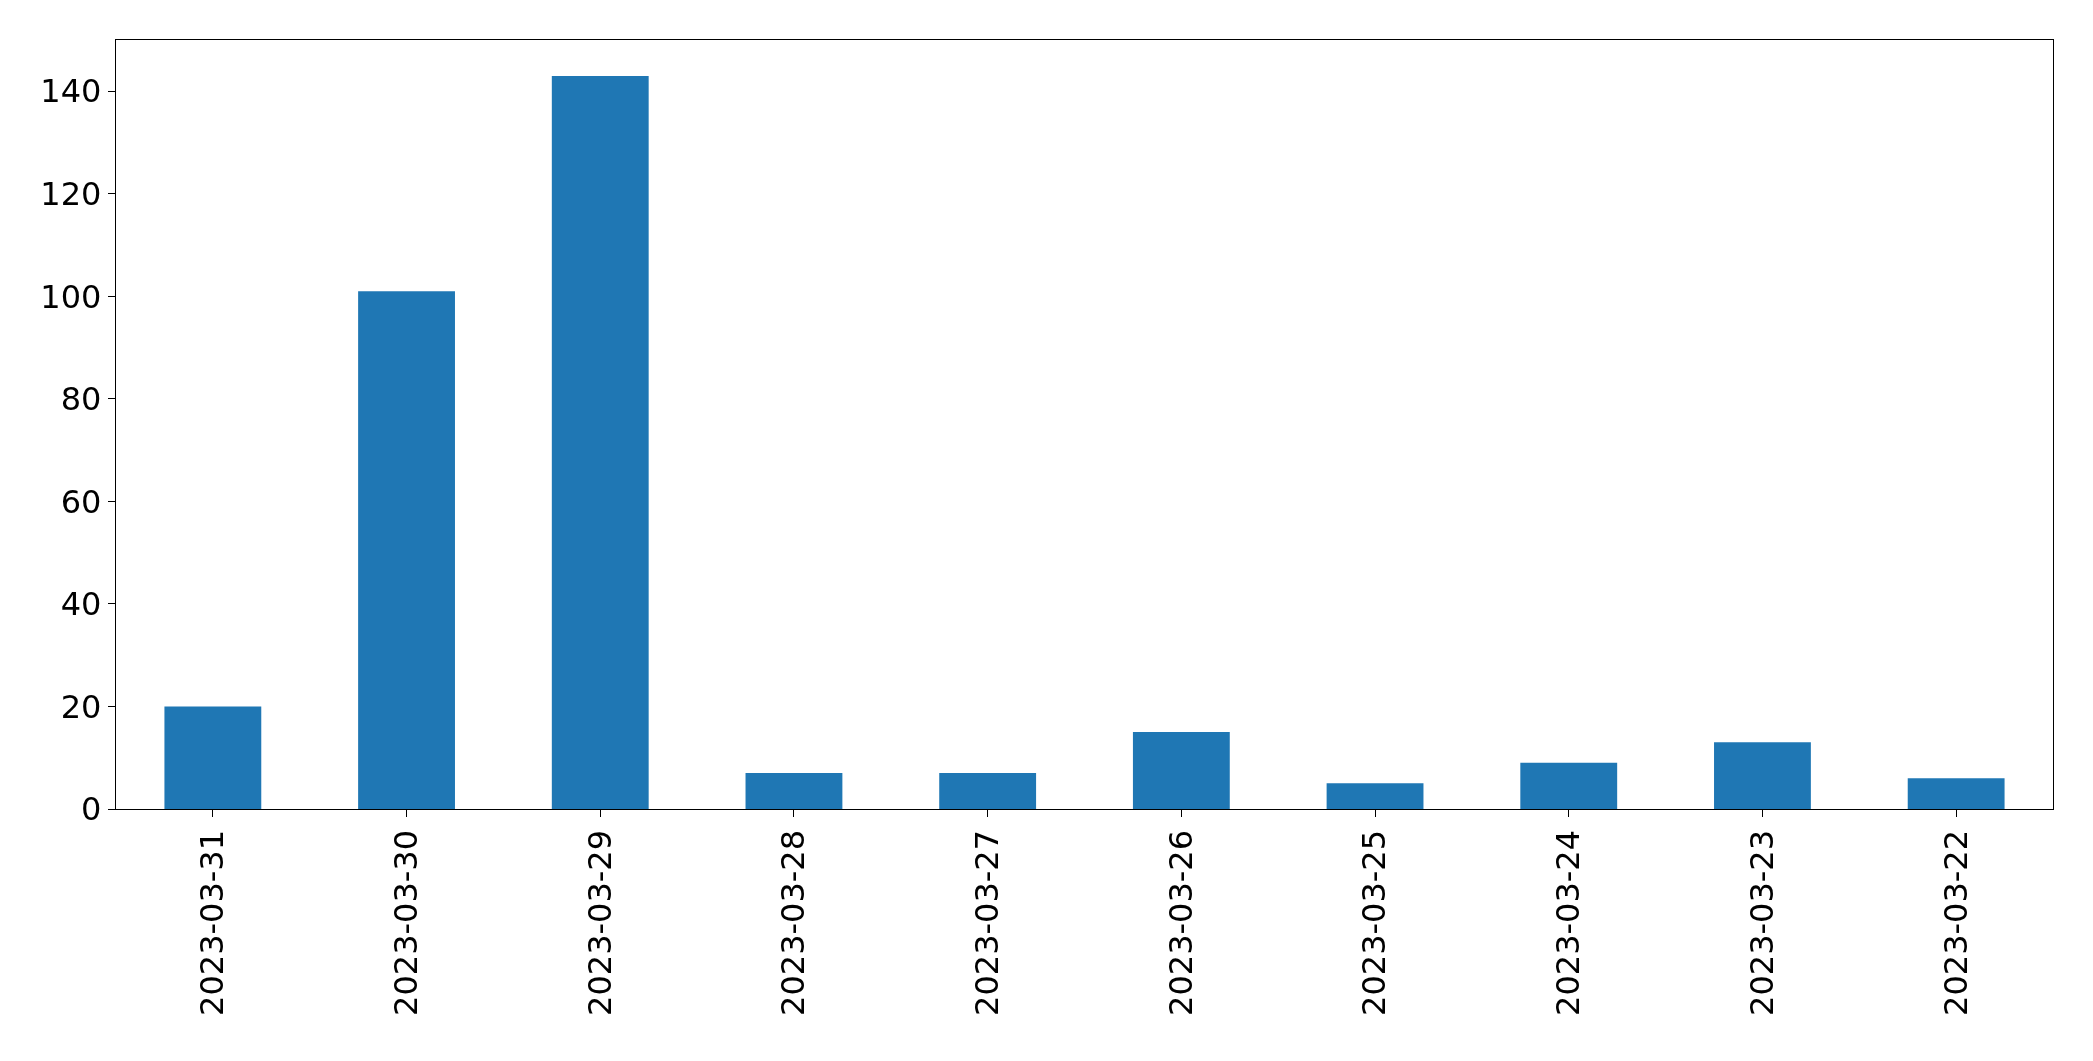 Image resolution: width=2093 pixels, height=1061 pixels. Describe the element at coordinates (91, 809) in the screenshot. I see `y-tick-label: 0` at that location.